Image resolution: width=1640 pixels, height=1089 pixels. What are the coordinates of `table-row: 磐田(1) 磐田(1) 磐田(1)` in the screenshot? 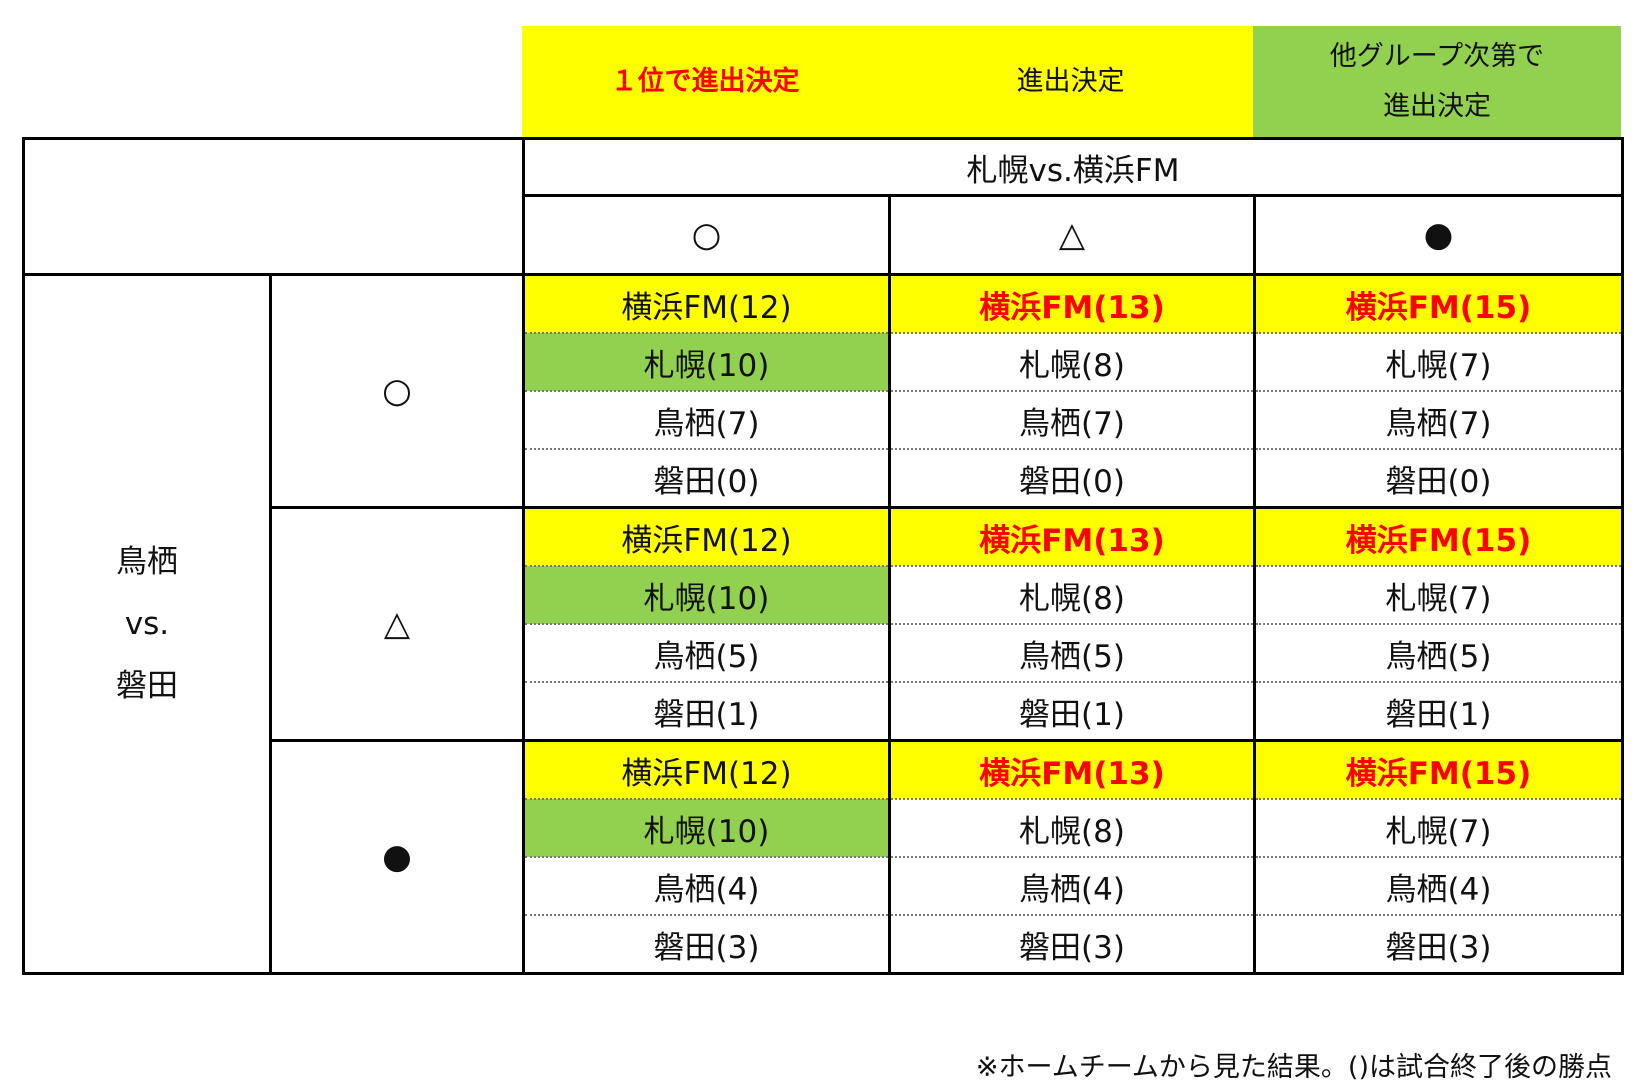 It's located at (824, 711).